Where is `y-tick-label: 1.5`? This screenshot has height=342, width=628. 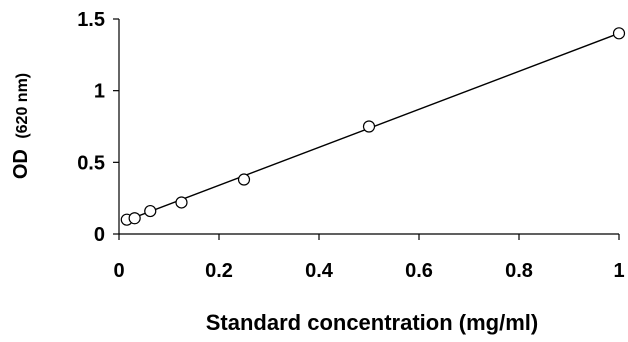 y-tick-label: 1.5 is located at coordinates (91, 20).